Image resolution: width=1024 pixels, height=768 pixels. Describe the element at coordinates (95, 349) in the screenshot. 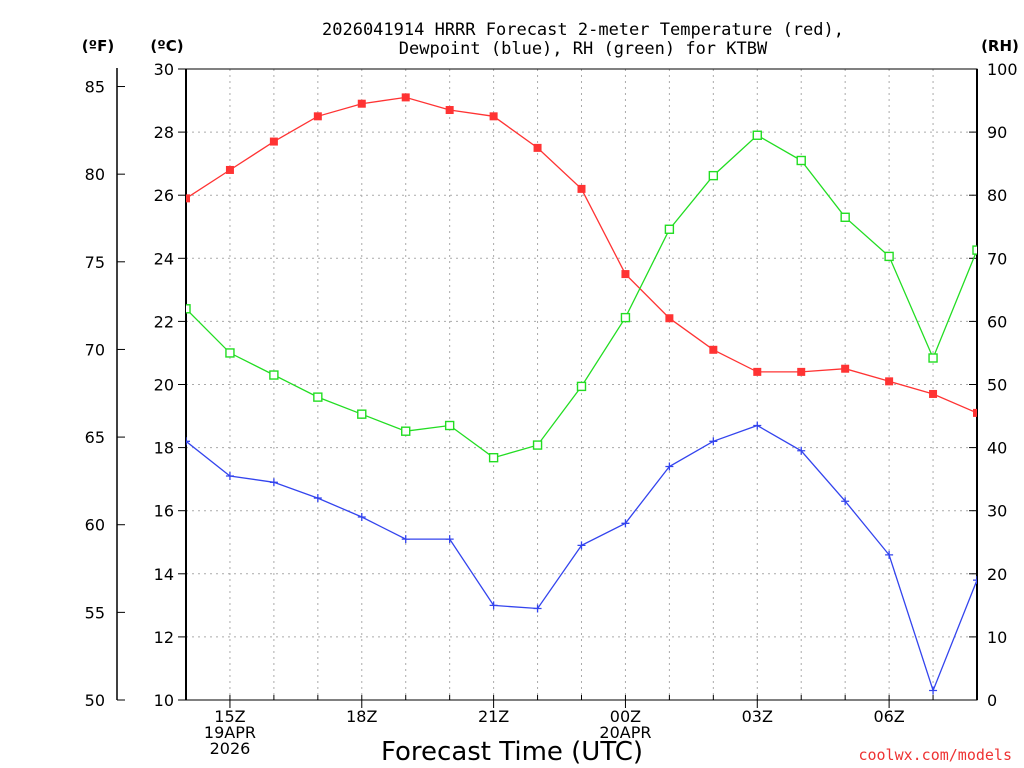

I see `fahrenheit-tick-label: 70` at that location.